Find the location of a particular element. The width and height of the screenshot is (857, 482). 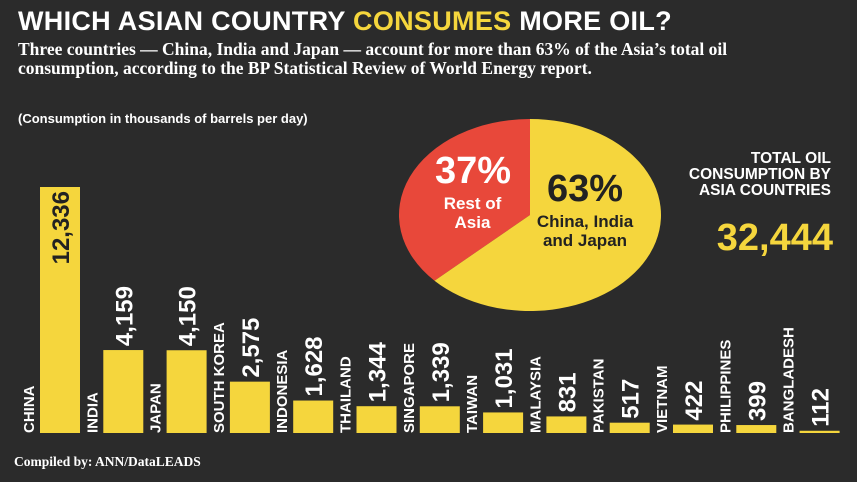

value-label: 1,628 is located at coordinates (314, 366).